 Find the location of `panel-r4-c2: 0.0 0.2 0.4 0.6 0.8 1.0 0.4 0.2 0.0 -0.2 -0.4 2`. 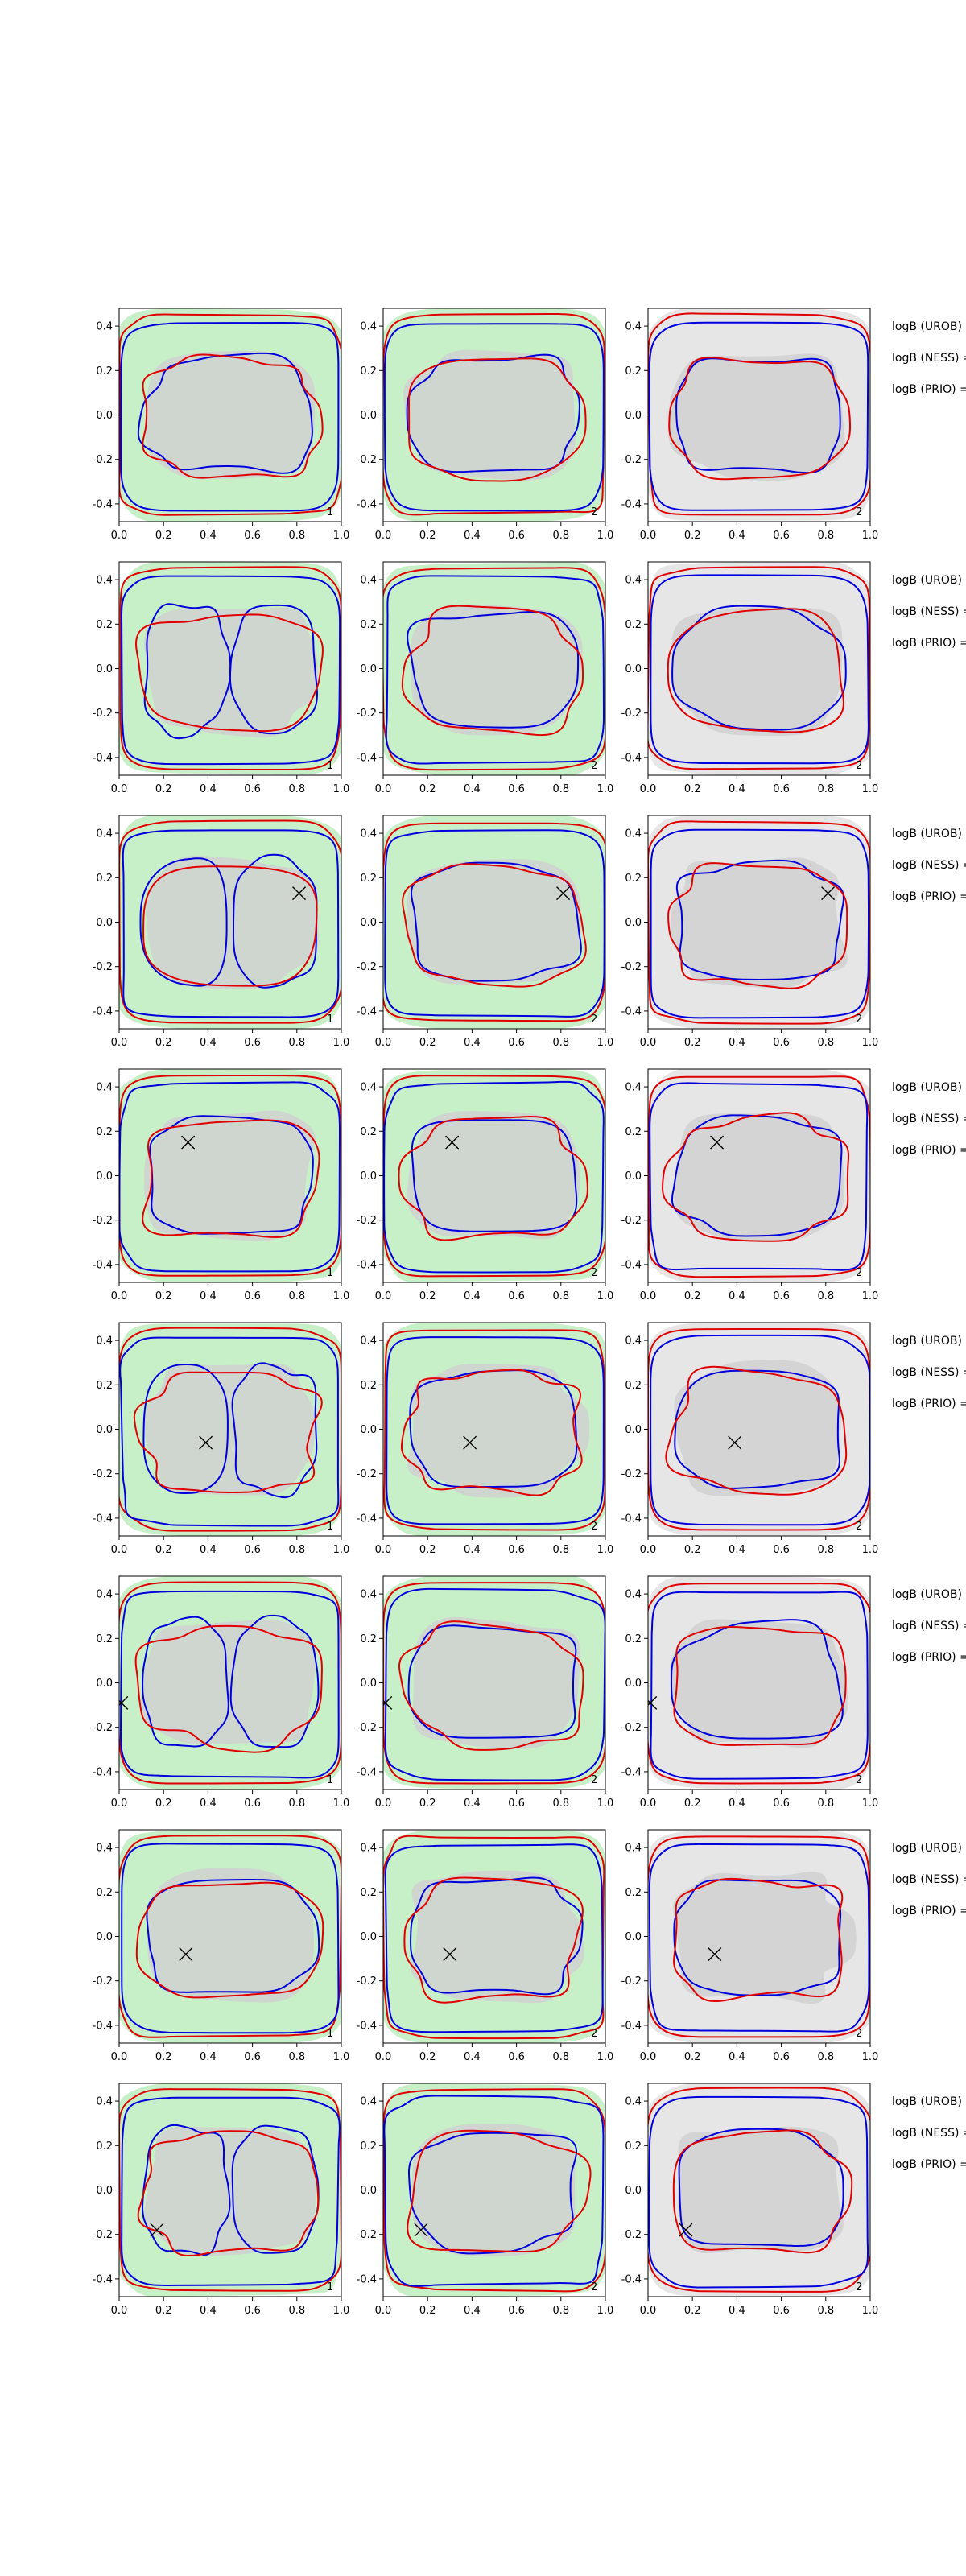

panel-r4-c2: 0.0 0.2 0.4 0.6 0.8 1.0 0.4 0.2 0.0 -0.2 -0.4 2 is located at coordinates (485, 1185).